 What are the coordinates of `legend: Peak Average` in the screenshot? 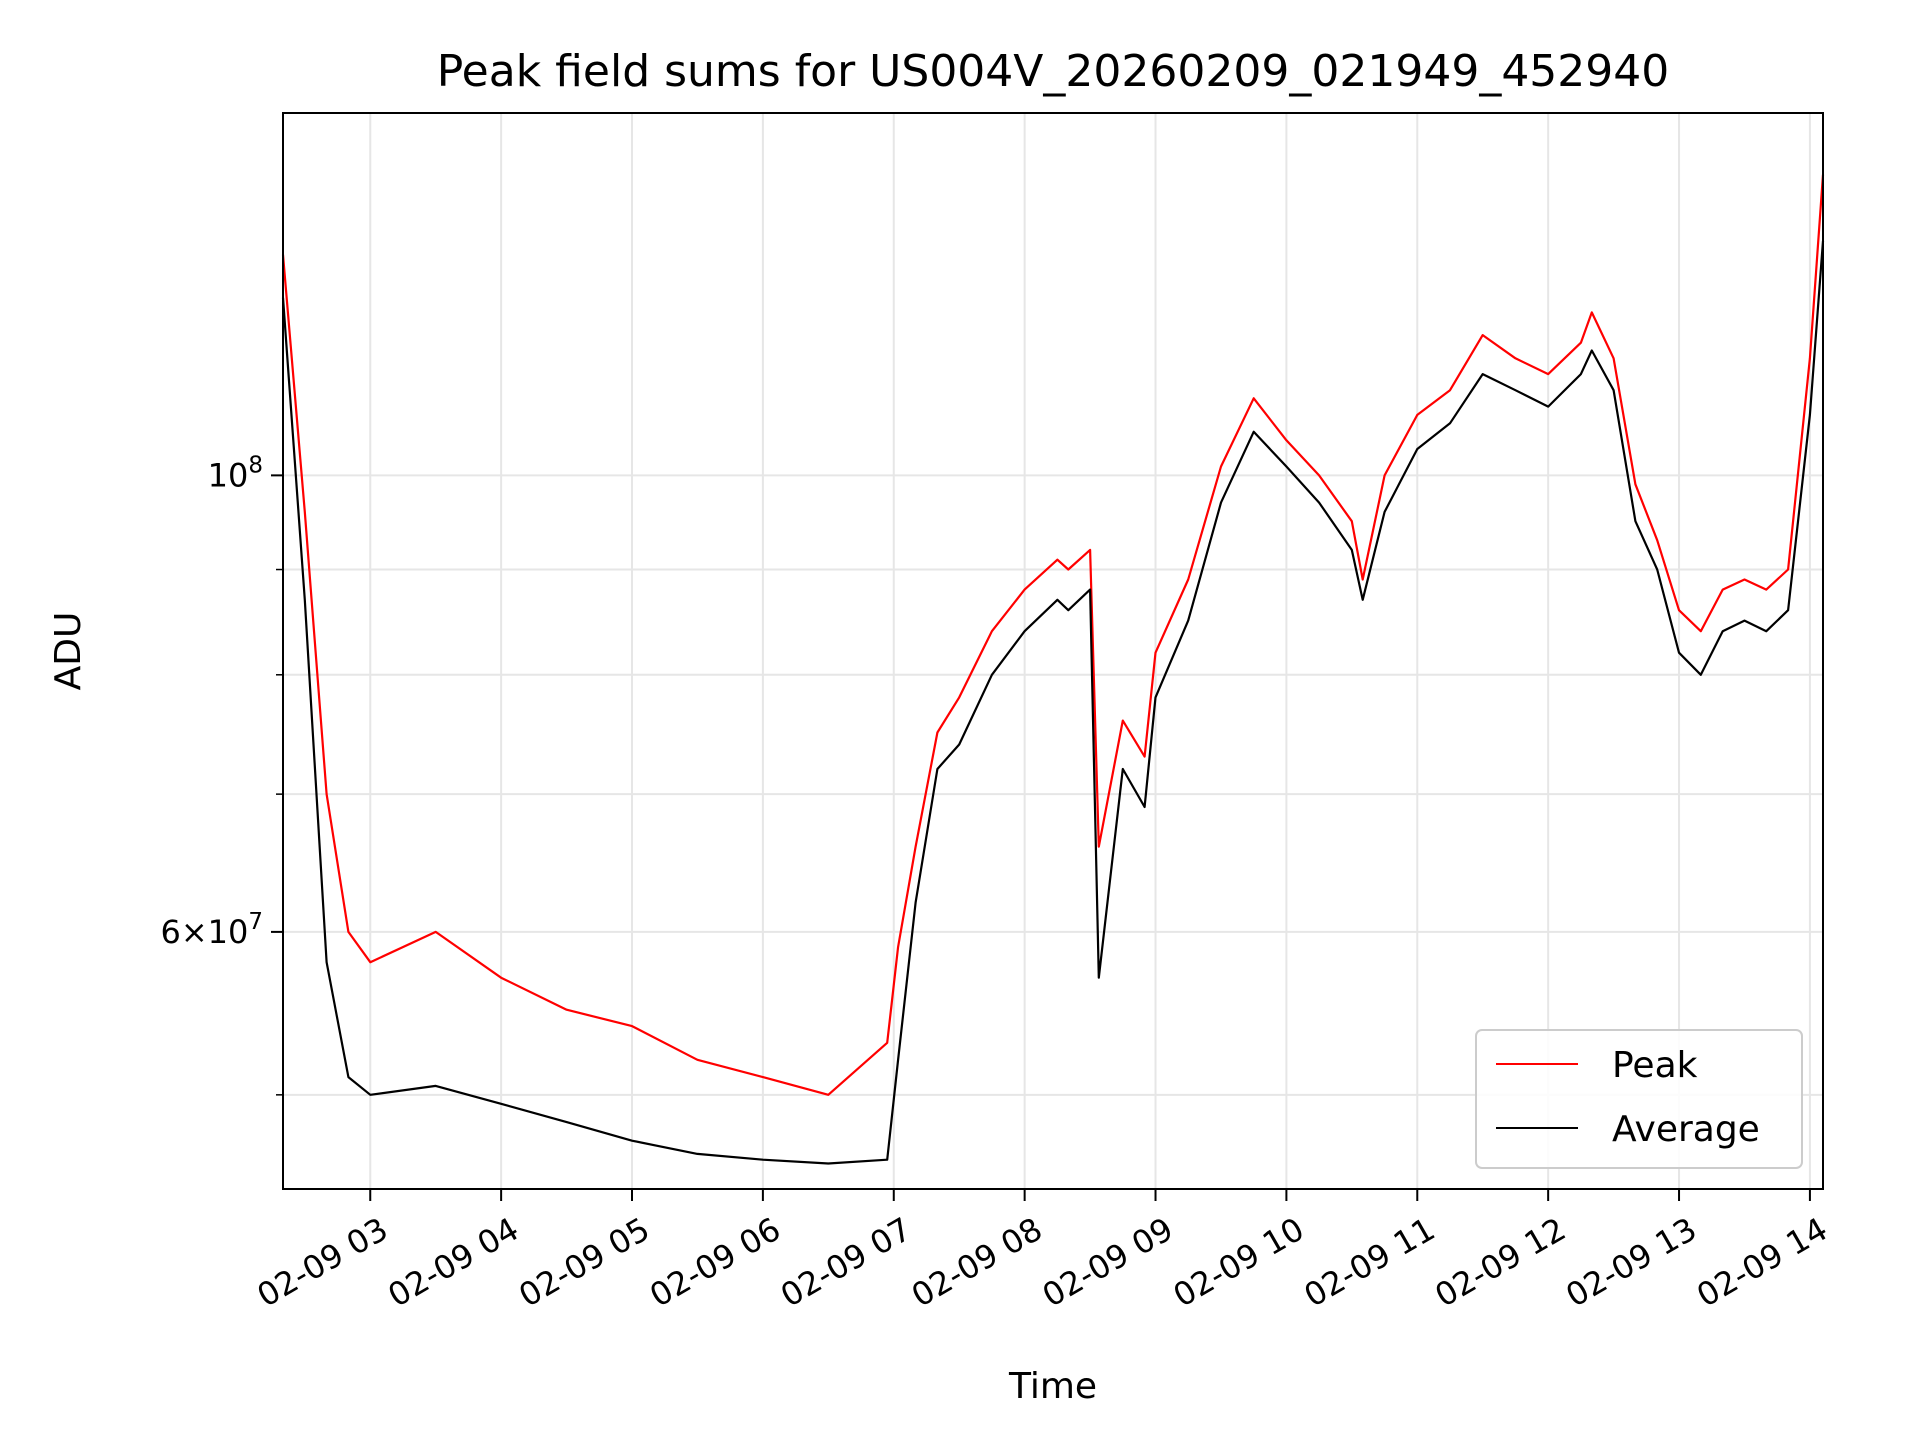 It's located at (1639, 1099).